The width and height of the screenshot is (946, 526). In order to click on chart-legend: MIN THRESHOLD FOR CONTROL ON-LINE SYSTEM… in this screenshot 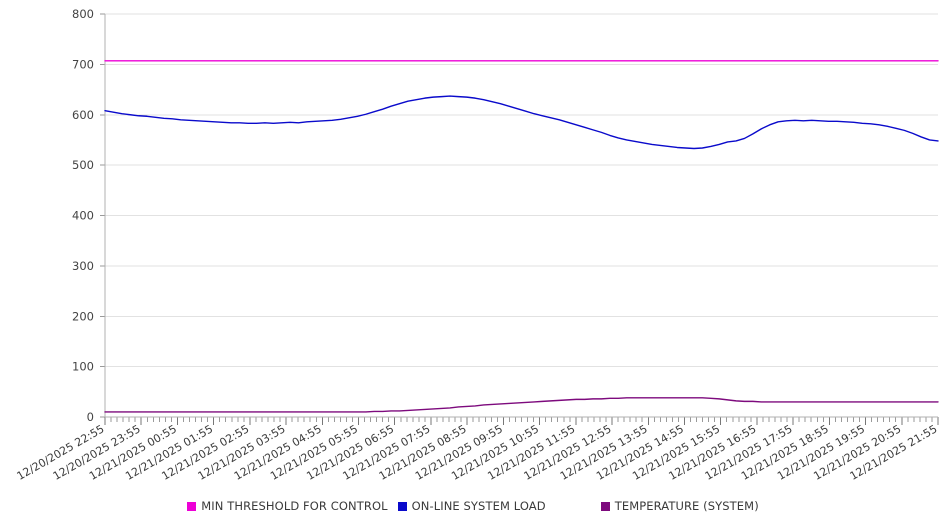, I will do `click(473, 506)`.